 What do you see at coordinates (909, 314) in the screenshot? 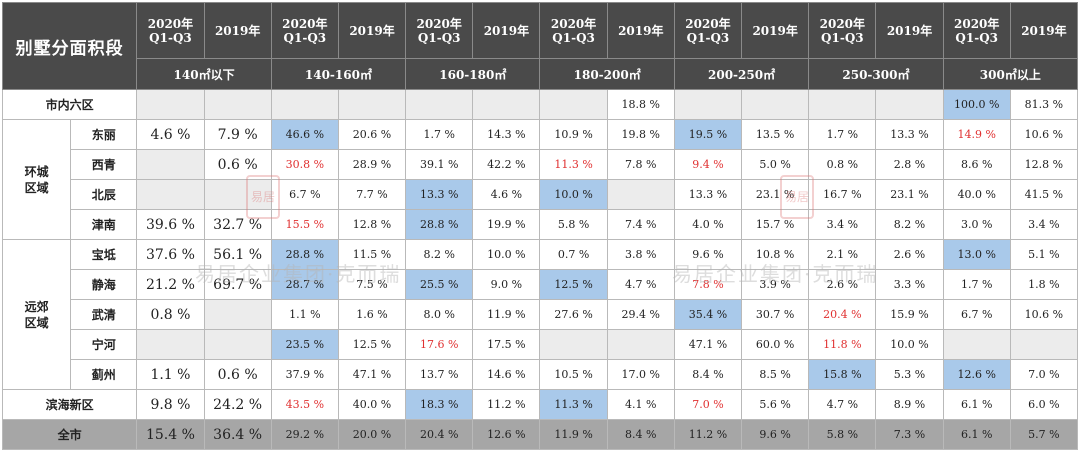
I see `table-cell: 15.9 %` at bounding box center [909, 314].